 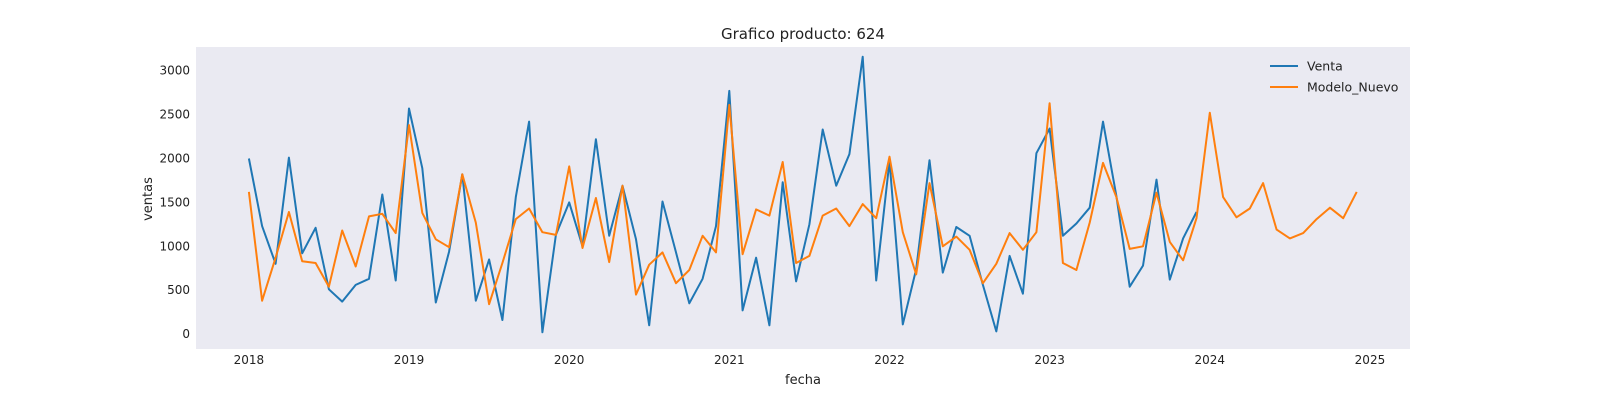 I want to click on x-tick-label: 2025, so click(x=1370, y=360).